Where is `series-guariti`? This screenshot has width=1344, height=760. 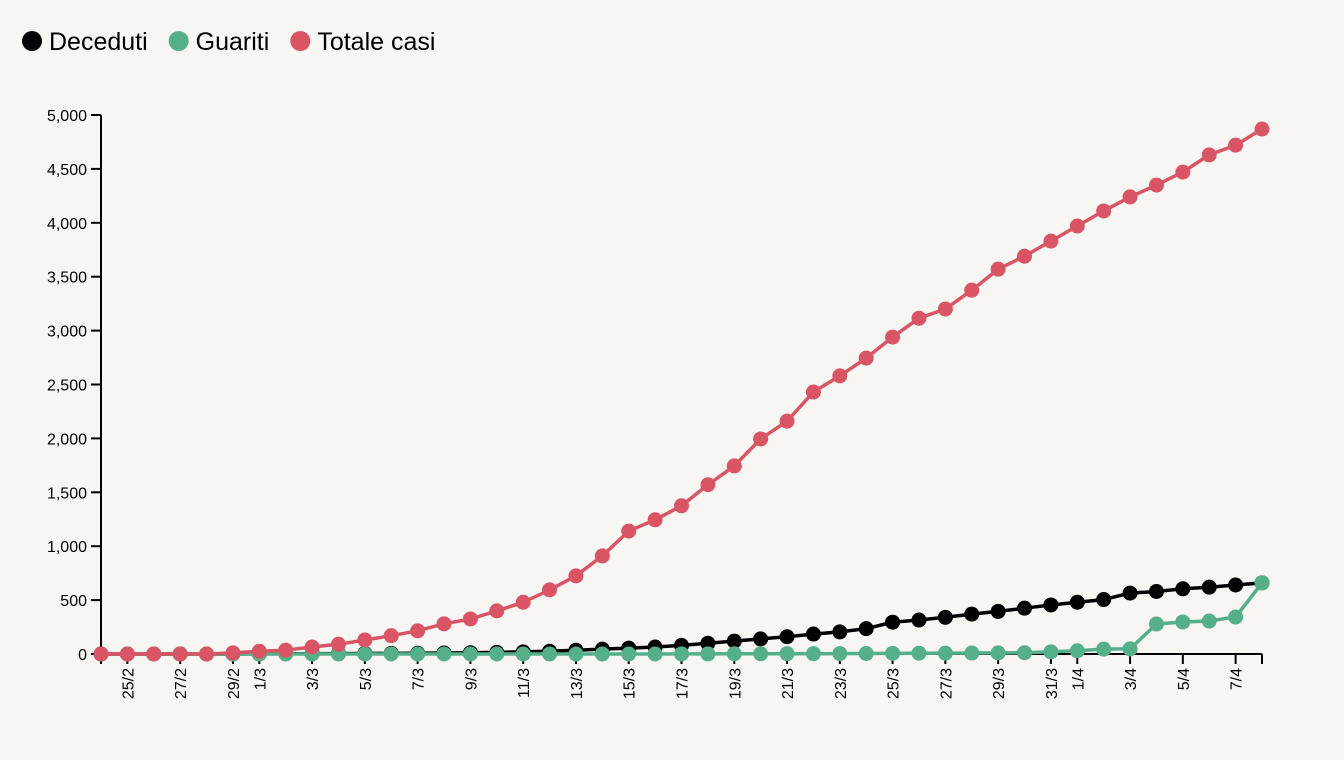 series-guariti is located at coordinates (681, 618).